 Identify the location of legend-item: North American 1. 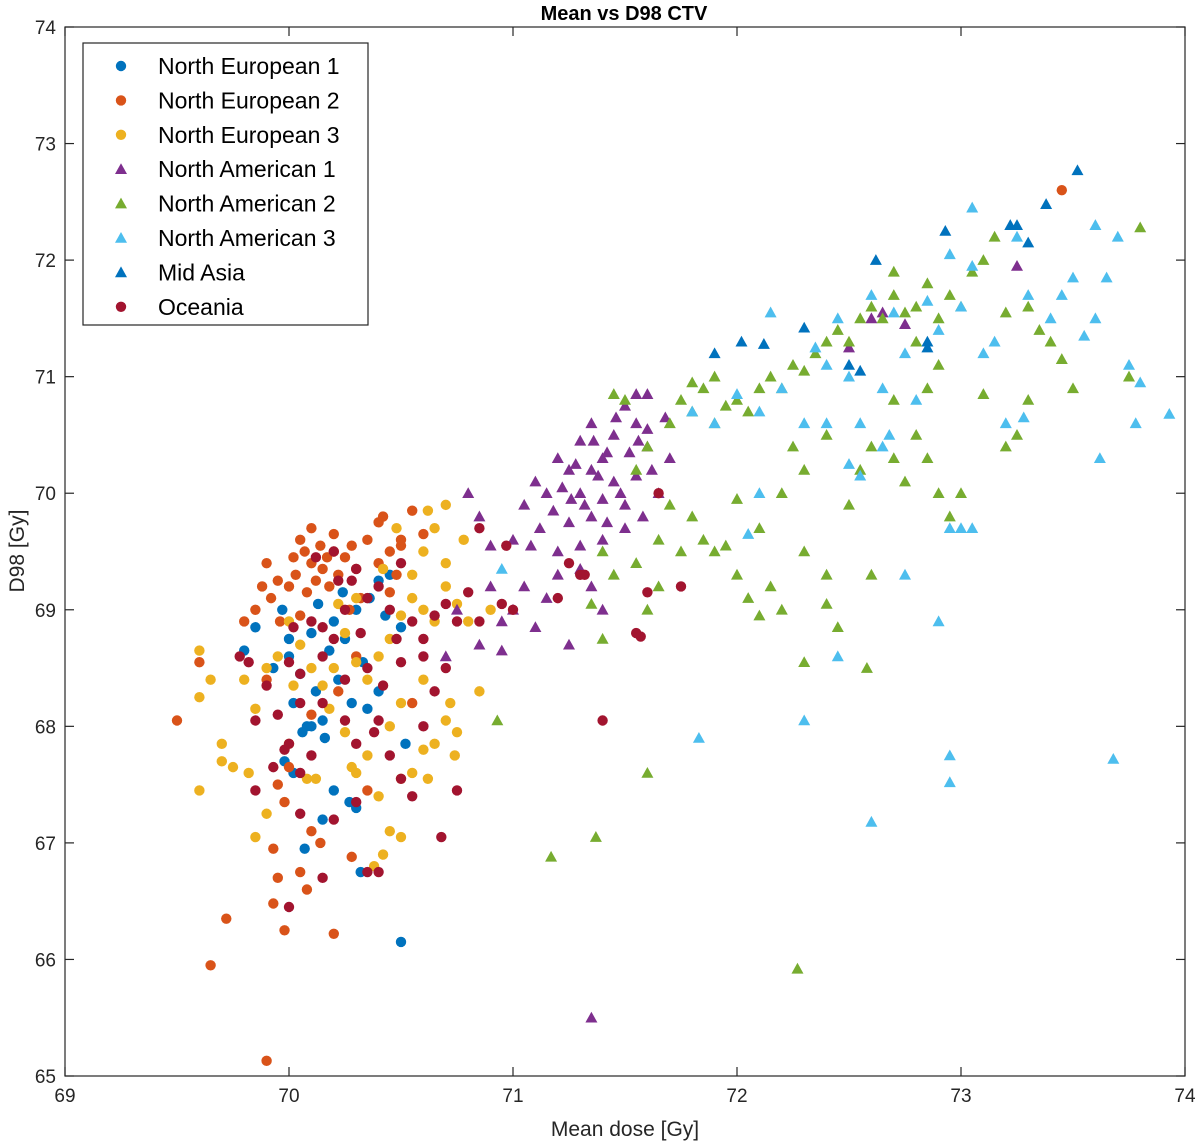
(225, 169).